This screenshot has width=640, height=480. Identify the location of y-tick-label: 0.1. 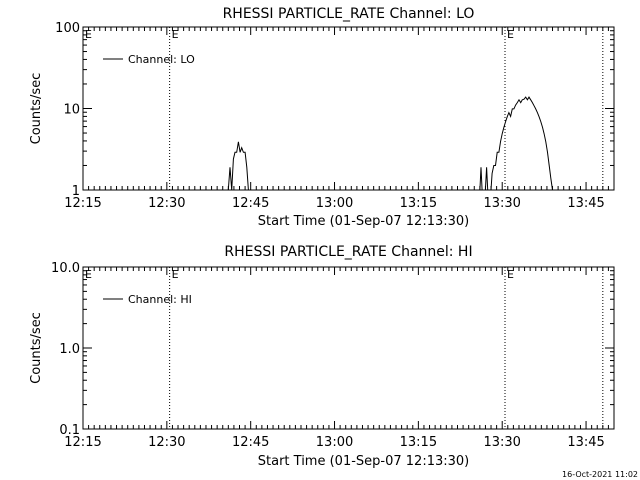
(69, 430).